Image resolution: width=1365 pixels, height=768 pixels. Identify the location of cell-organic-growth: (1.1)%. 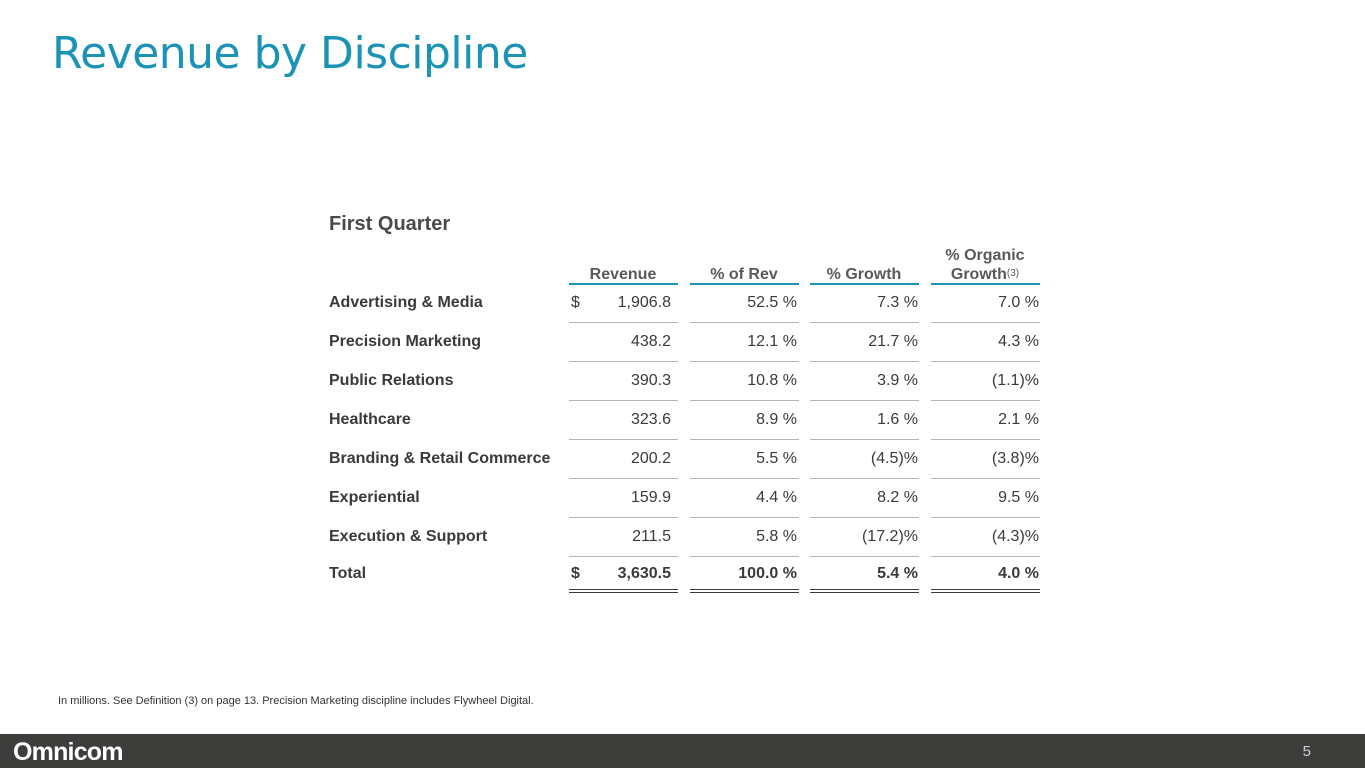
(1015, 380).